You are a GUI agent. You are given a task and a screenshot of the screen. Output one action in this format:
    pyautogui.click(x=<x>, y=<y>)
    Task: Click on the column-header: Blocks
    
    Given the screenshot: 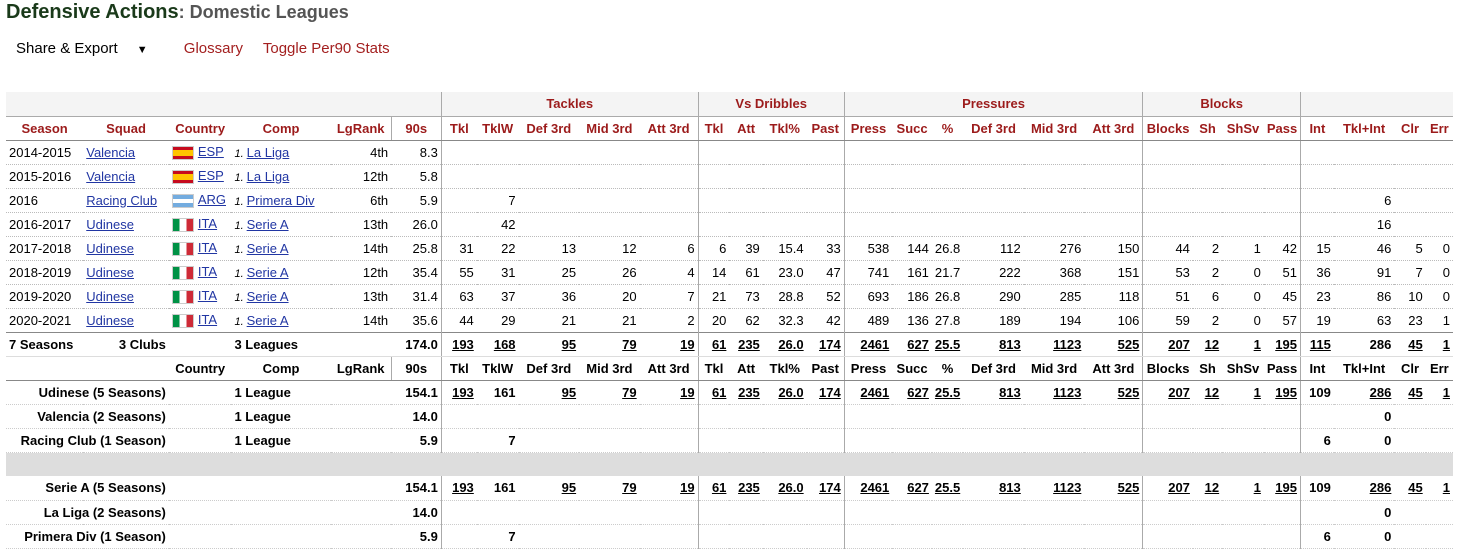 What is the action you would take?
    pyautogui.click(x=1167, y=128)
    